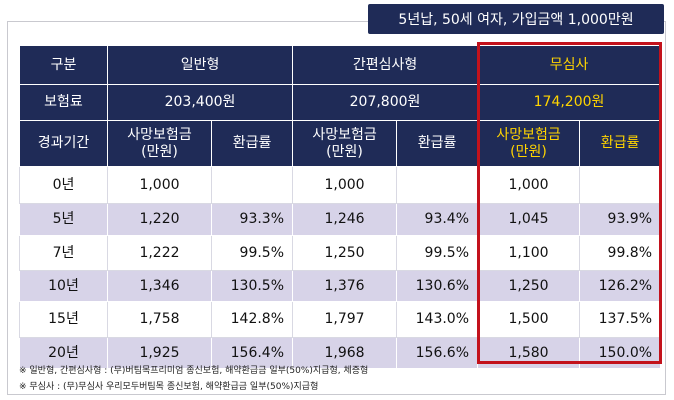 Image resolution: width=674 pixels, height=400 pixels. What do you see at coordinates (620, 286) in the screenshot?
I see `no-review-refund-cell: 126.2%` at bounding box center [620, 286].